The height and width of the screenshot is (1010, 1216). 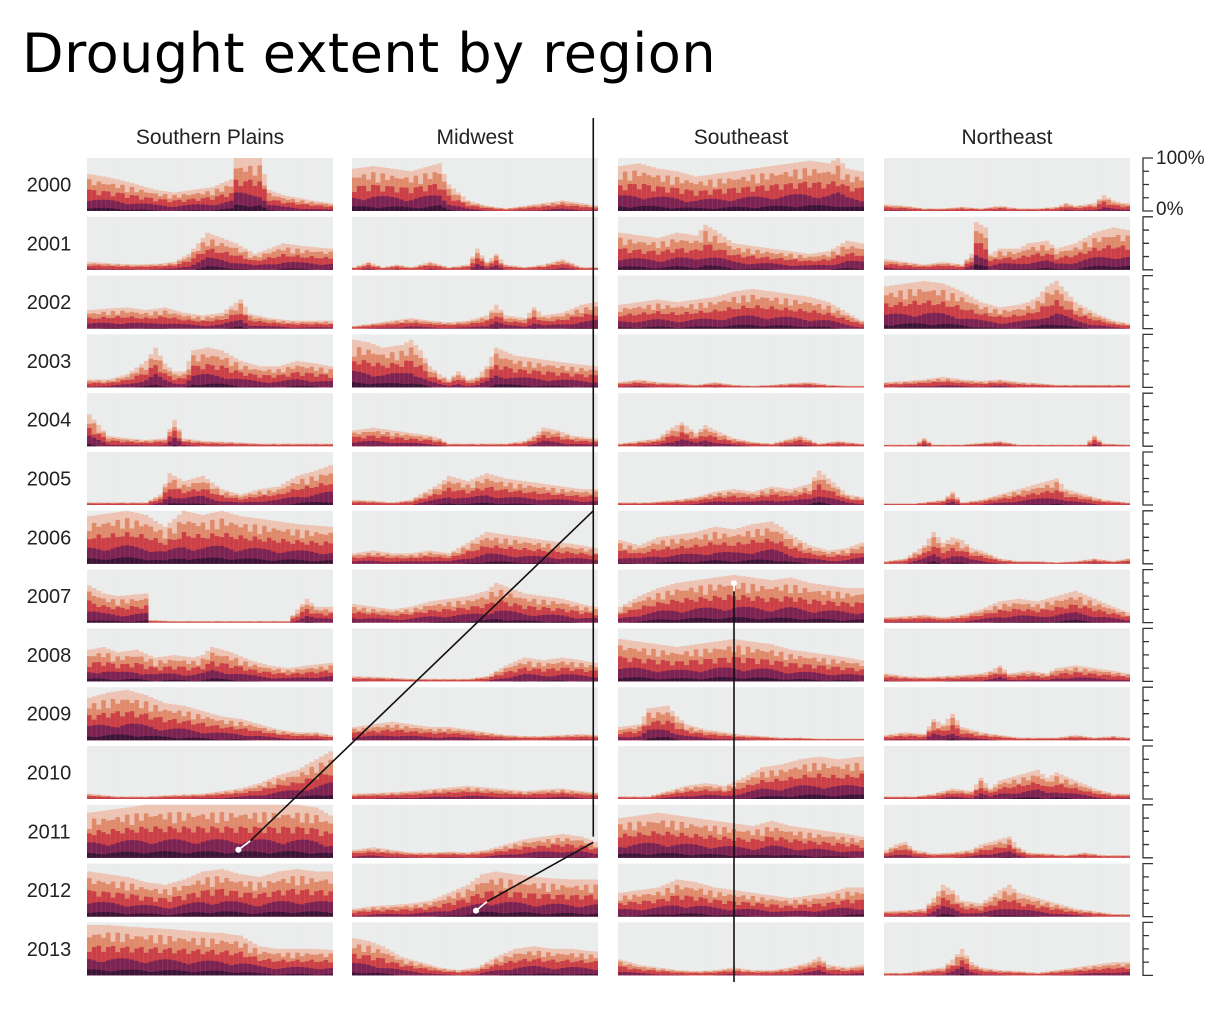 I want to click on year-label-2013: 2013, so click(x=49, y=950).